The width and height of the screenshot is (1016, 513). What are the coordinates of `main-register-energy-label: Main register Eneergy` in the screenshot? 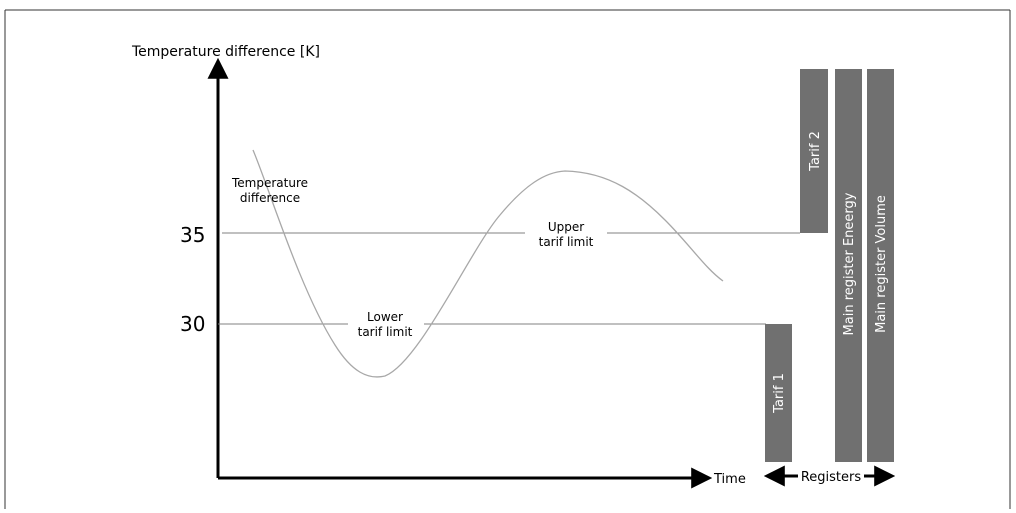 It's located at (849, 263).